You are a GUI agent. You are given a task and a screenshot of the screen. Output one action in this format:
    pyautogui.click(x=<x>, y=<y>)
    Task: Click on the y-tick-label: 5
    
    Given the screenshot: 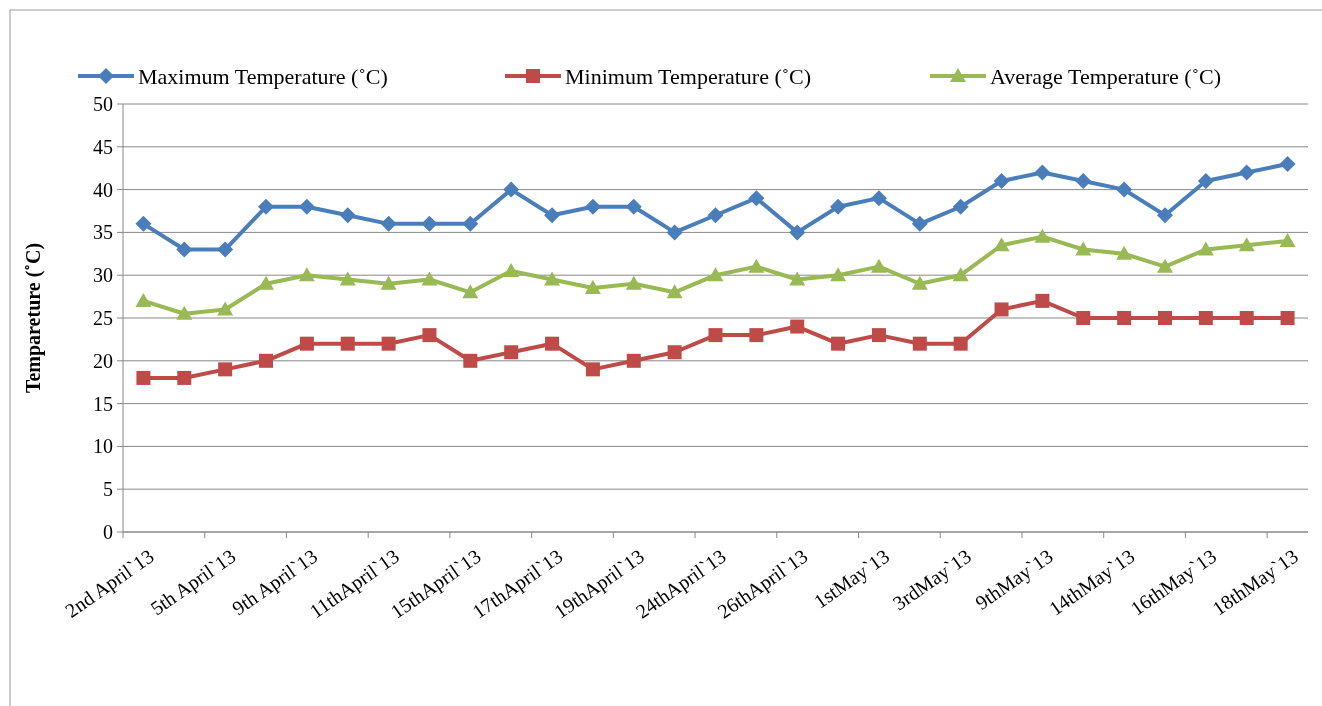 What is the action you would take?
    pyautogui.click(x=108, y=489)
    